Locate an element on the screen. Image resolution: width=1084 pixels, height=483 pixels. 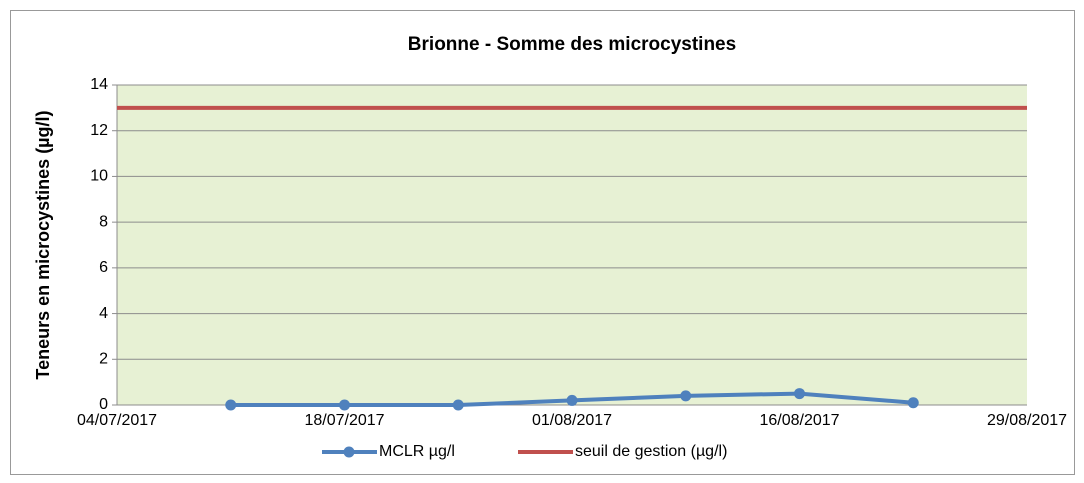
y-tick-label: 8 is located at coordinates (103, 221).